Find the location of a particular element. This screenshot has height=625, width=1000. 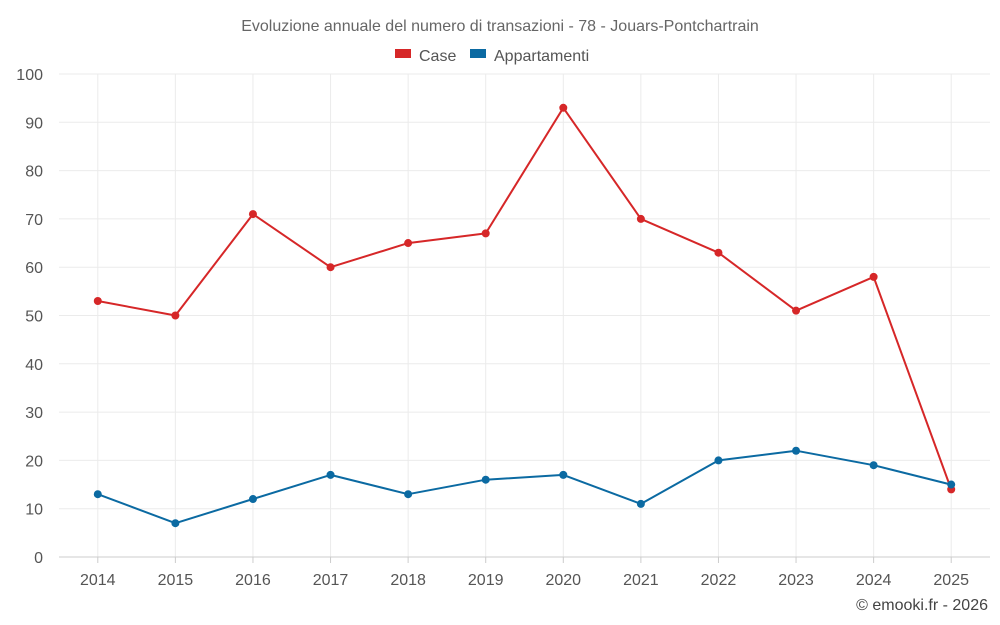

x-tick-label: 2025 is located at coordinates (951, 580).